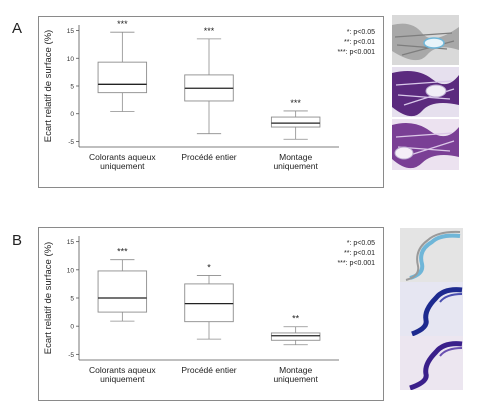 The width and height of the screenshot is (478, 416). Describe the element at coordinates (209, 80) in the screenshot. I see `box-2: ***` at that location.